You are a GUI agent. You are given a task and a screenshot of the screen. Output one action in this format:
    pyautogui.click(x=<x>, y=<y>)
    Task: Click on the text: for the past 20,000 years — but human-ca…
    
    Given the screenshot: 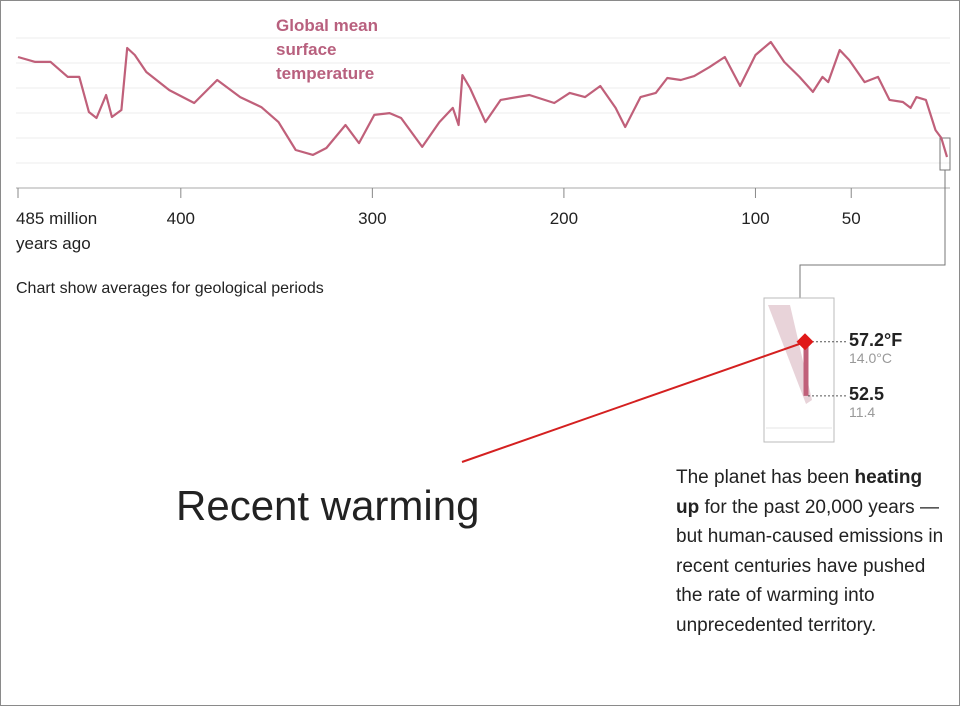 What is the action you would take?
    pyautogui.click(x=810, y=566)
    